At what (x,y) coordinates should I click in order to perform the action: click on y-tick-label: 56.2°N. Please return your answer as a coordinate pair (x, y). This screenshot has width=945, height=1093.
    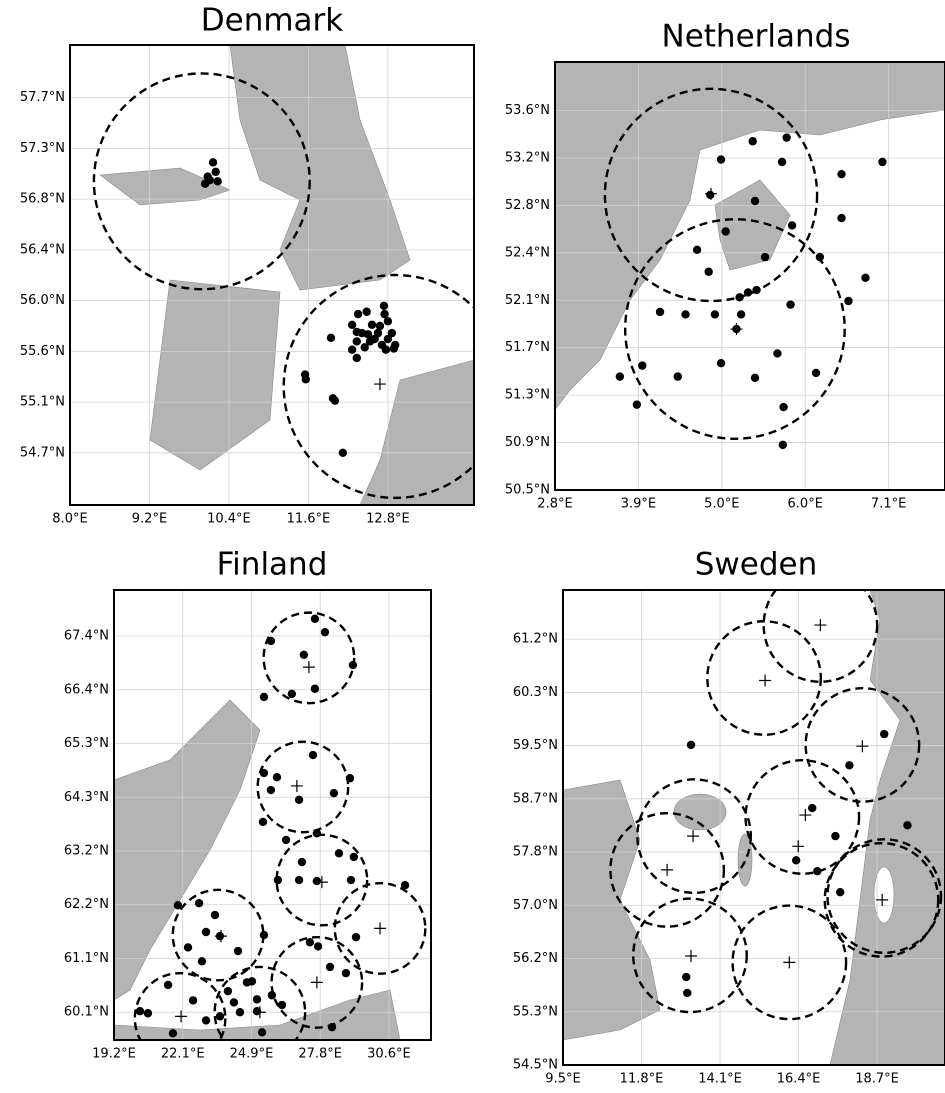
    Looking at the image, I should click on (535, 958).